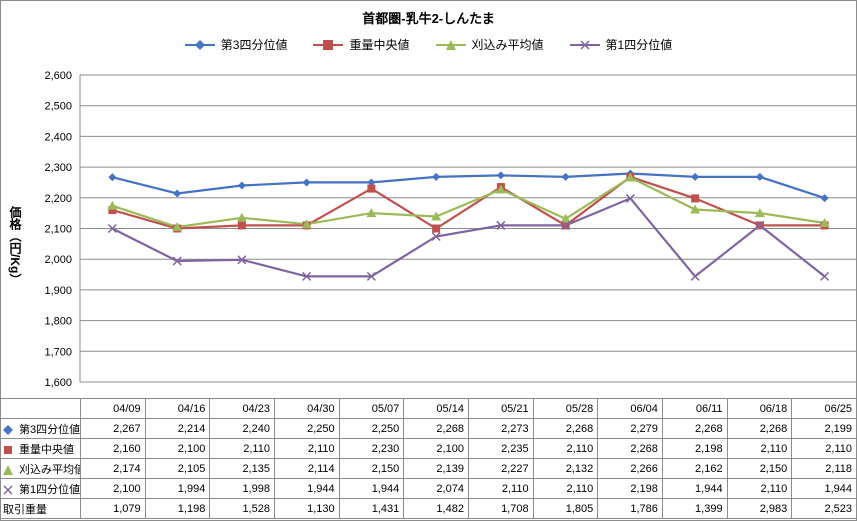 Image resolution: width=857 pixels, height=521 pixels. What do you see at coordinates (371, 408) in the screenshot?
I see `x-tick-label: 05/07` at bounding box center [371, 408].